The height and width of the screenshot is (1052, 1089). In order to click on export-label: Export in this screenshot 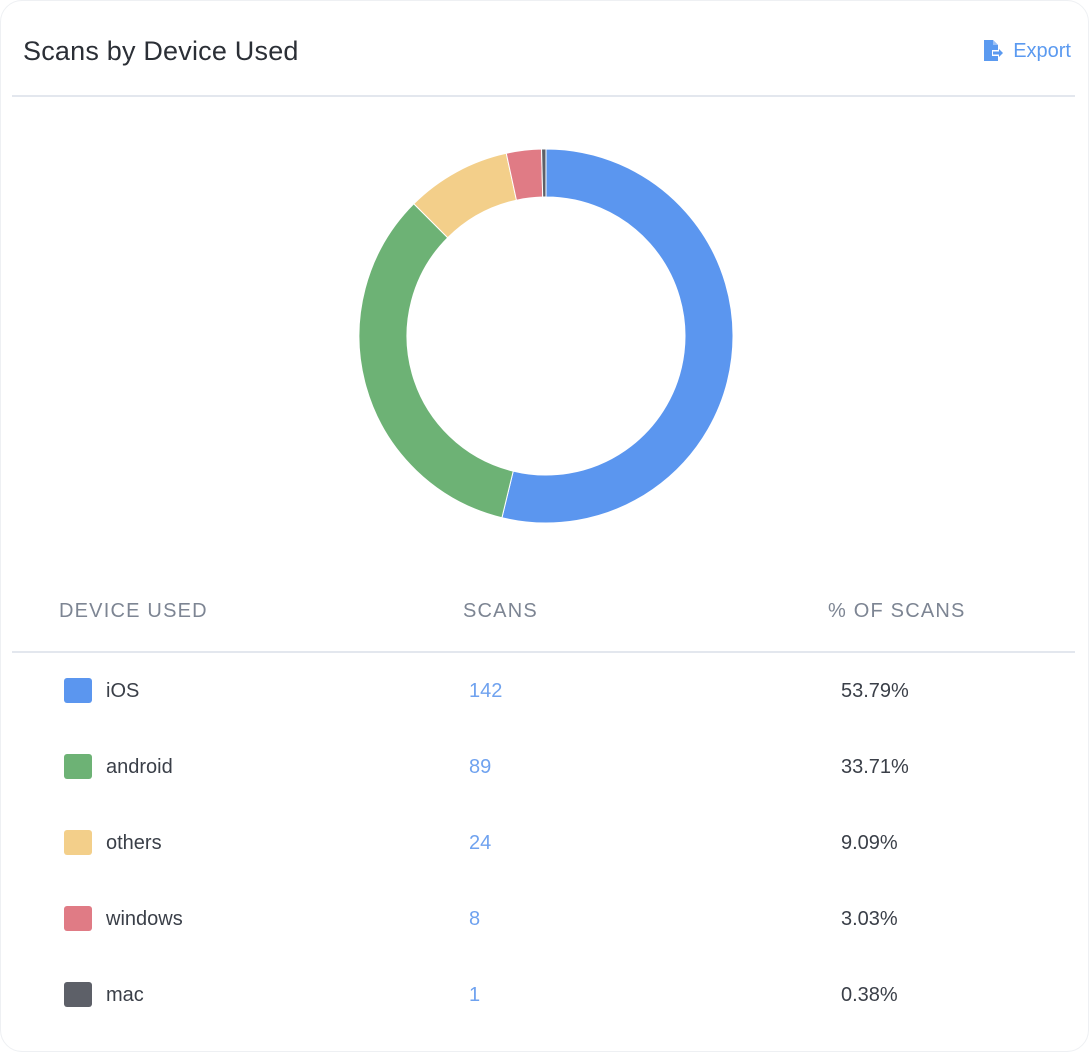, I will do `click(1042, 51)`.